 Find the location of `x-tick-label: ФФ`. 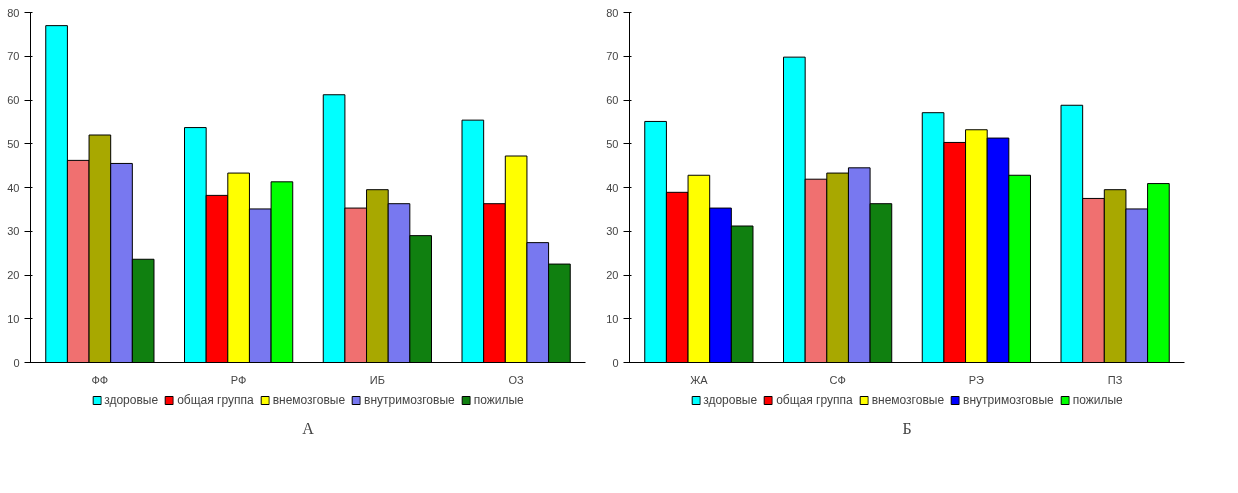

x-tick-label: ФФ is located at coordinates (100, 379).